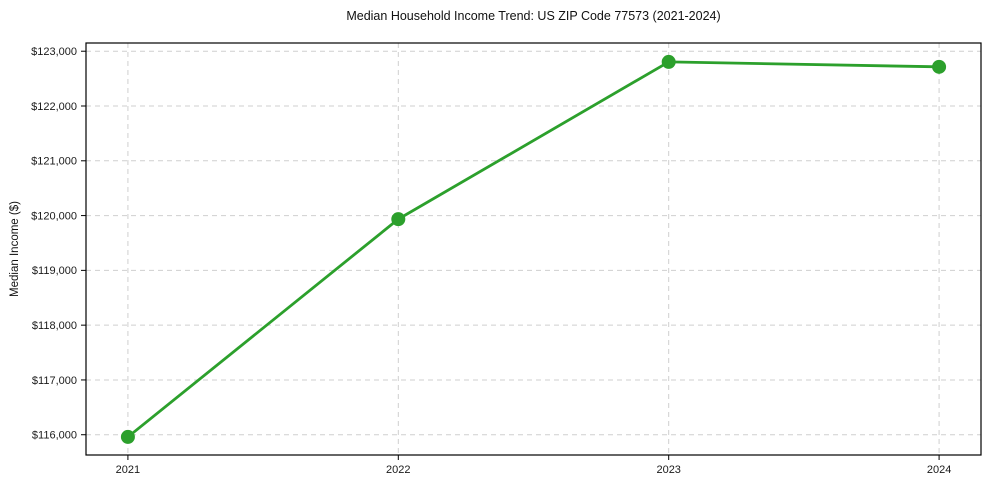 The image size is (989, 490). Describe the element at coordinates (668, 470) in the screenshot. I see `x-tick-label: 2023` at that location.